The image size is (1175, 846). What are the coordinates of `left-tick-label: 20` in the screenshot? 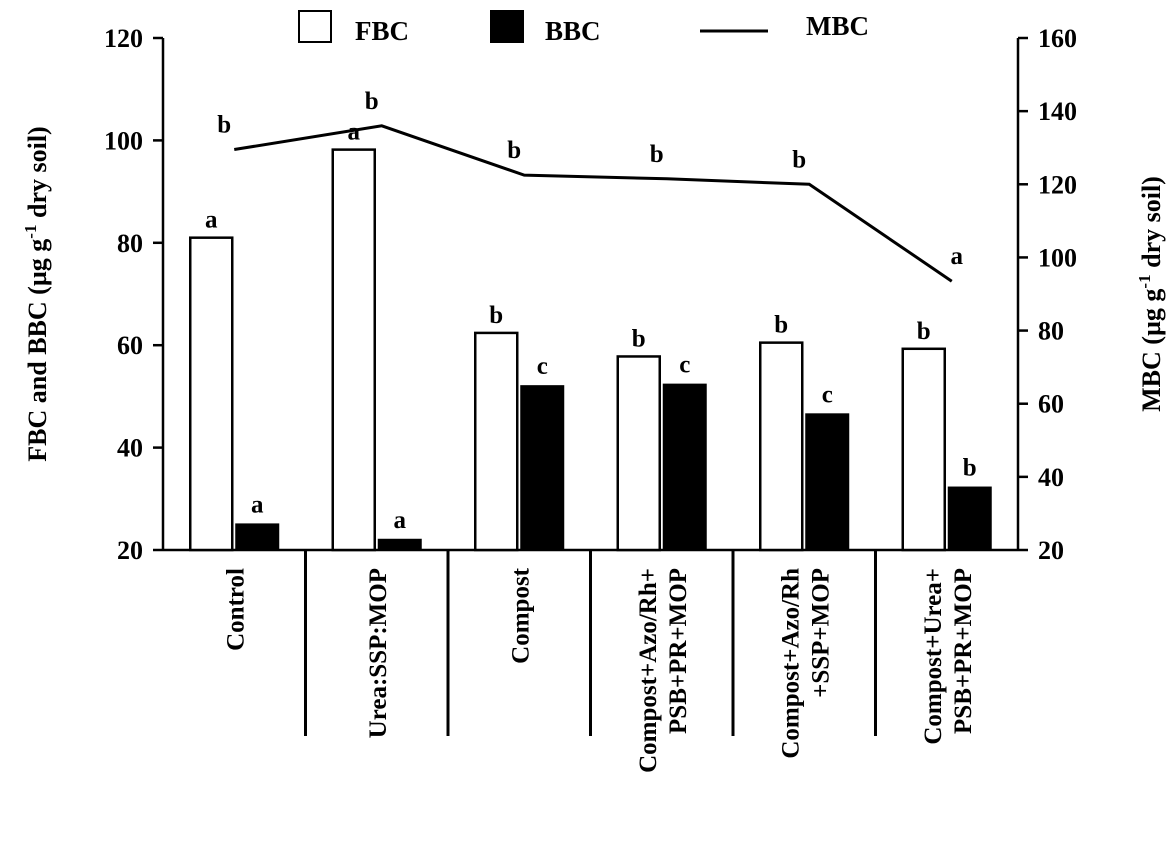 It's located at (130, 550).